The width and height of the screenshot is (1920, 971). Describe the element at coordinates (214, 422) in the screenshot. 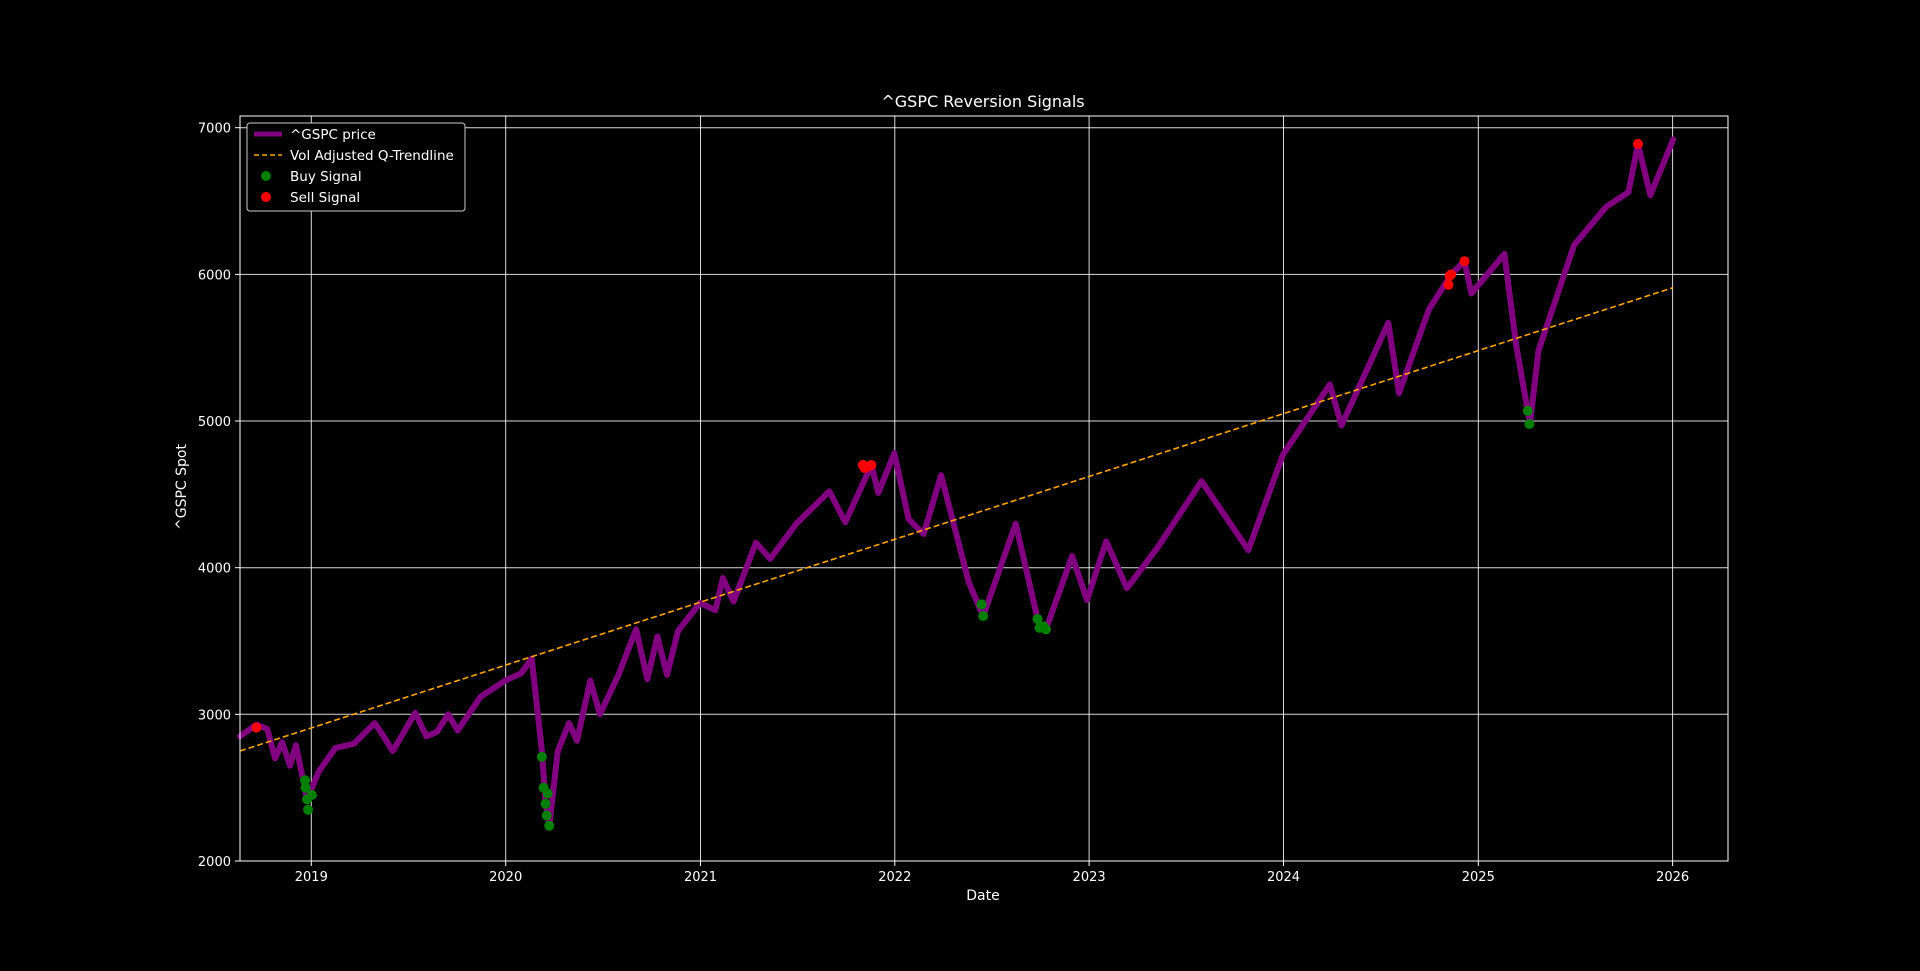

I see `y-tick-label: 5000` at that location.